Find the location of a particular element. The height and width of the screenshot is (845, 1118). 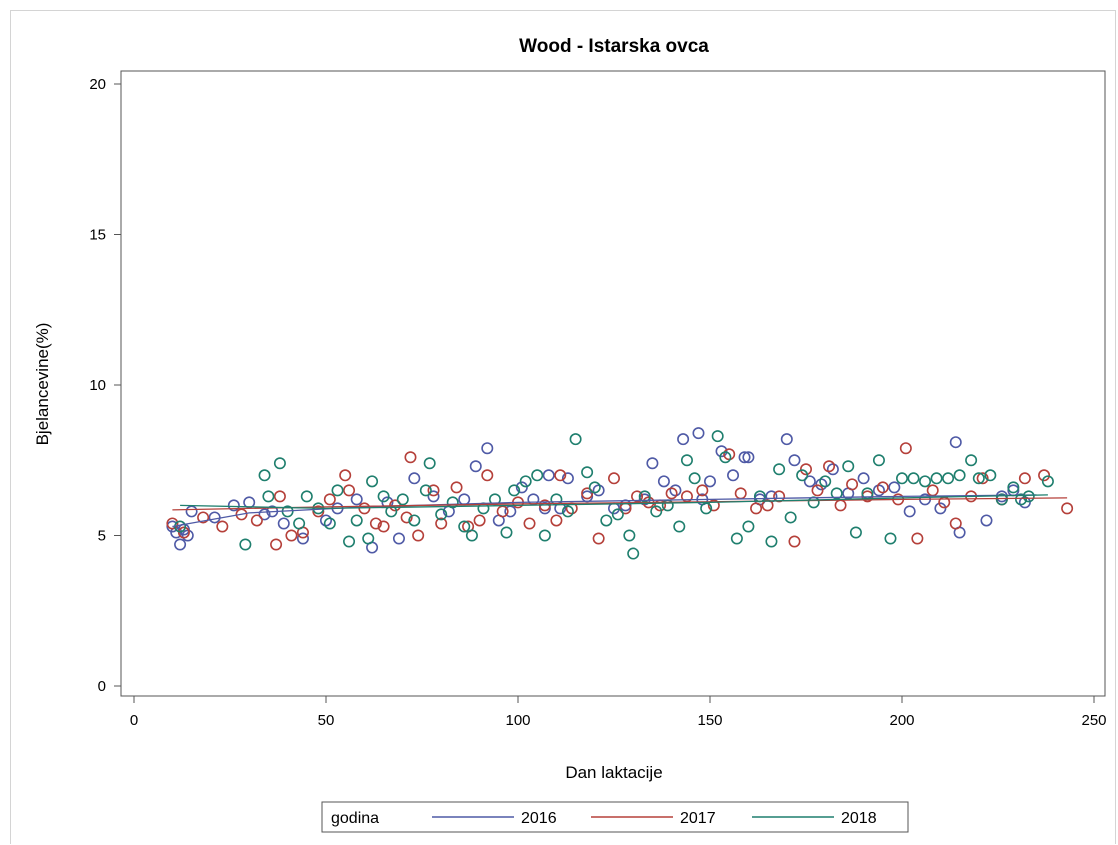

x-tick-label: 100 is located at coordinates (517, 720).